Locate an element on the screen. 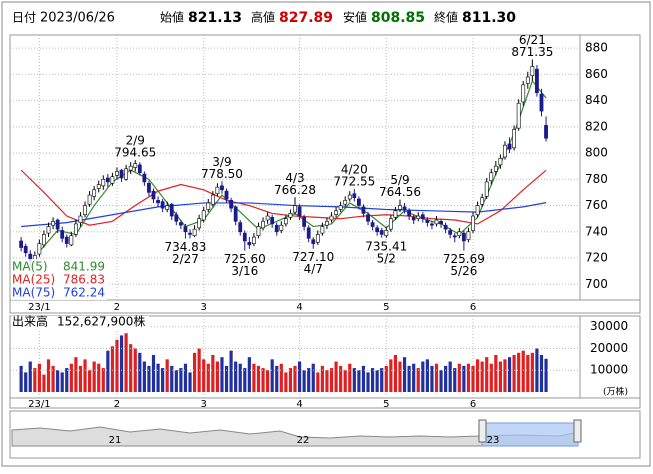 Image resolution: width=653 pixels, height=474 pixels. annotation-date: 5/9 is located at coordinates (399, 180).